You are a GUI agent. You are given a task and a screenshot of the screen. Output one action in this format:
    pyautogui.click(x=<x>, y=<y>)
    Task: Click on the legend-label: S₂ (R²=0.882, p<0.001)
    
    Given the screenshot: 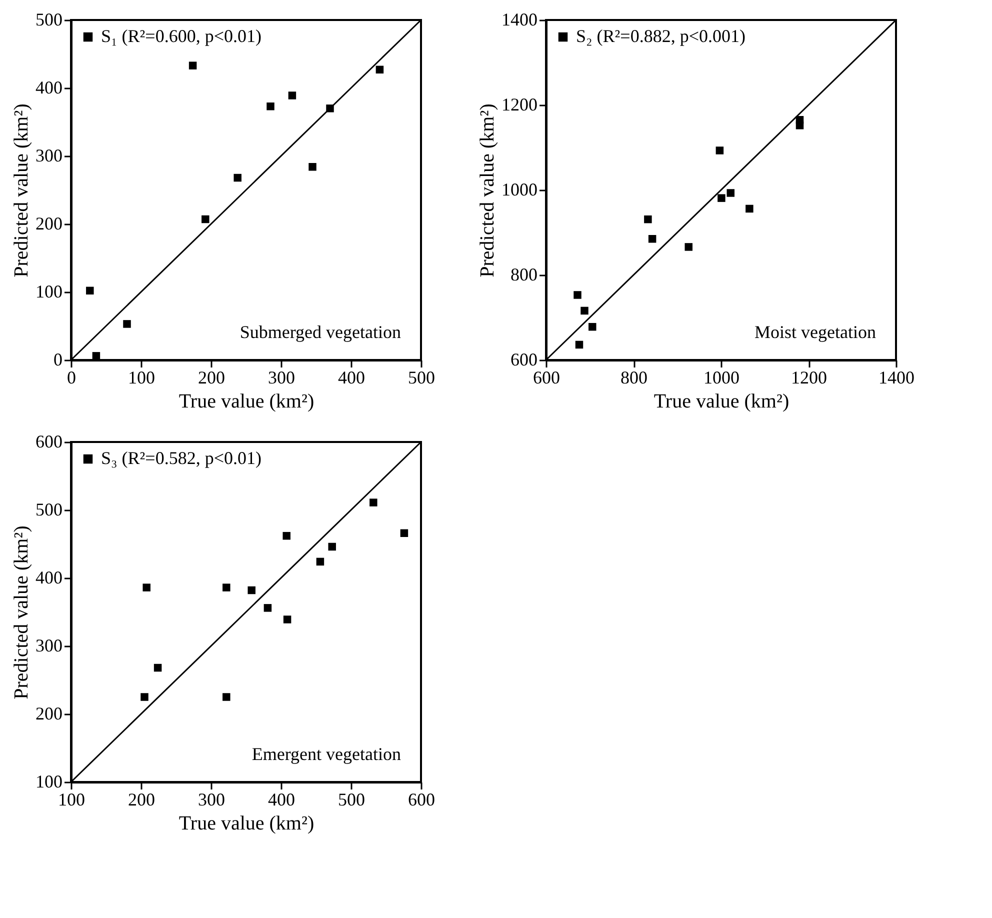 What is the action you would take?
    pyautogui.click(x=661, y=36)
    